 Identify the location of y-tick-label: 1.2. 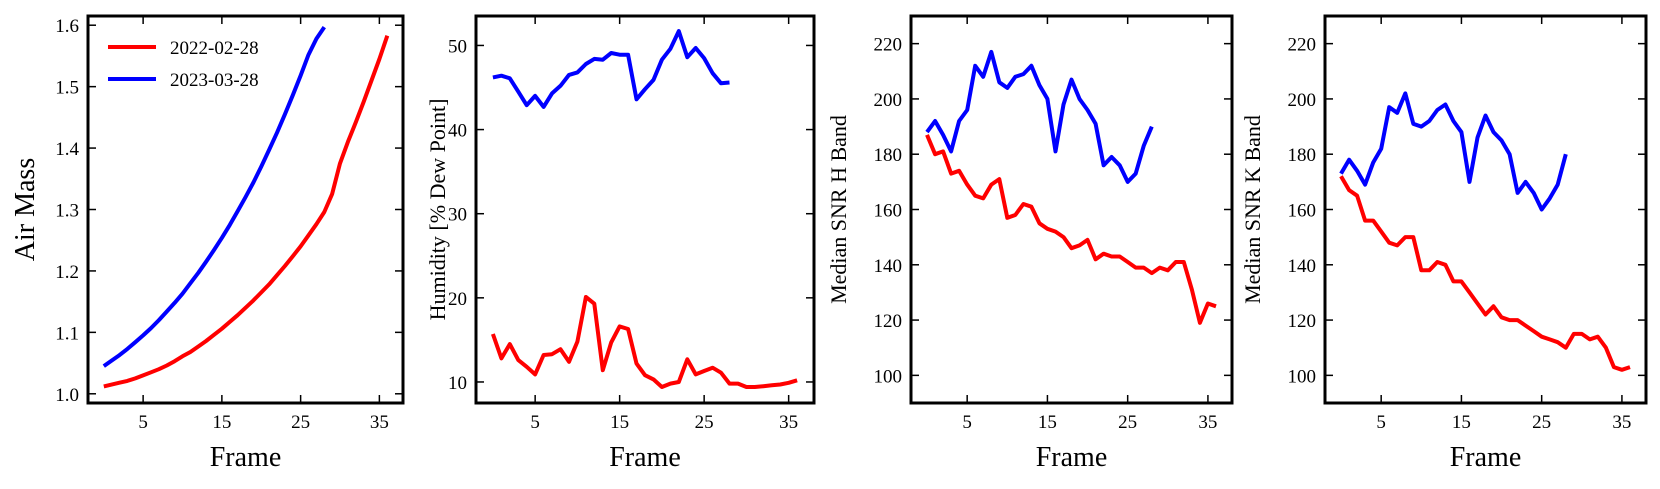
(67, 272).